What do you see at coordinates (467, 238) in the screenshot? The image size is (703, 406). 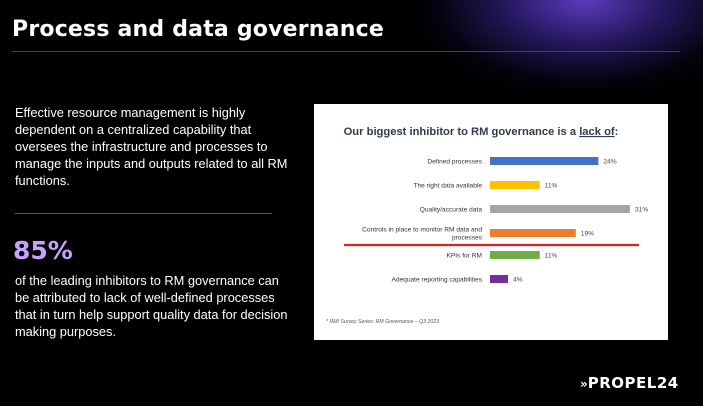 I see `category-label: processes` at bounding box center [467, 238].